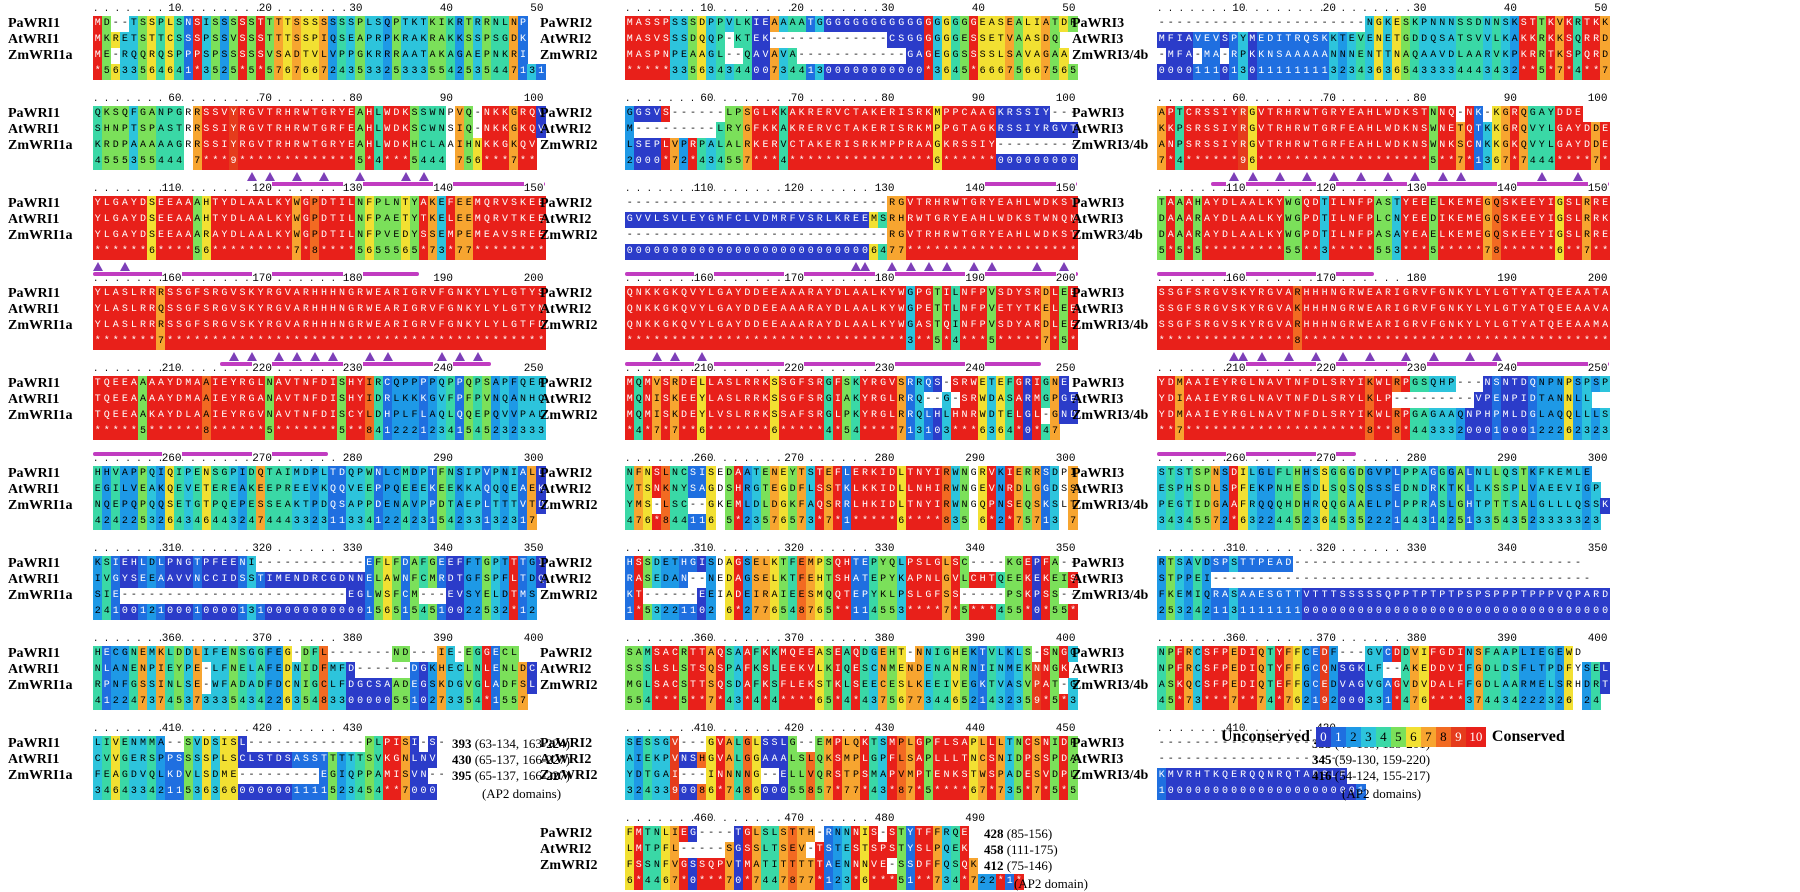 This screenshot has height=892, width=1800. Describe the element at coordinates (269, 670) in the screenshot. I see `residue: F` at that location.